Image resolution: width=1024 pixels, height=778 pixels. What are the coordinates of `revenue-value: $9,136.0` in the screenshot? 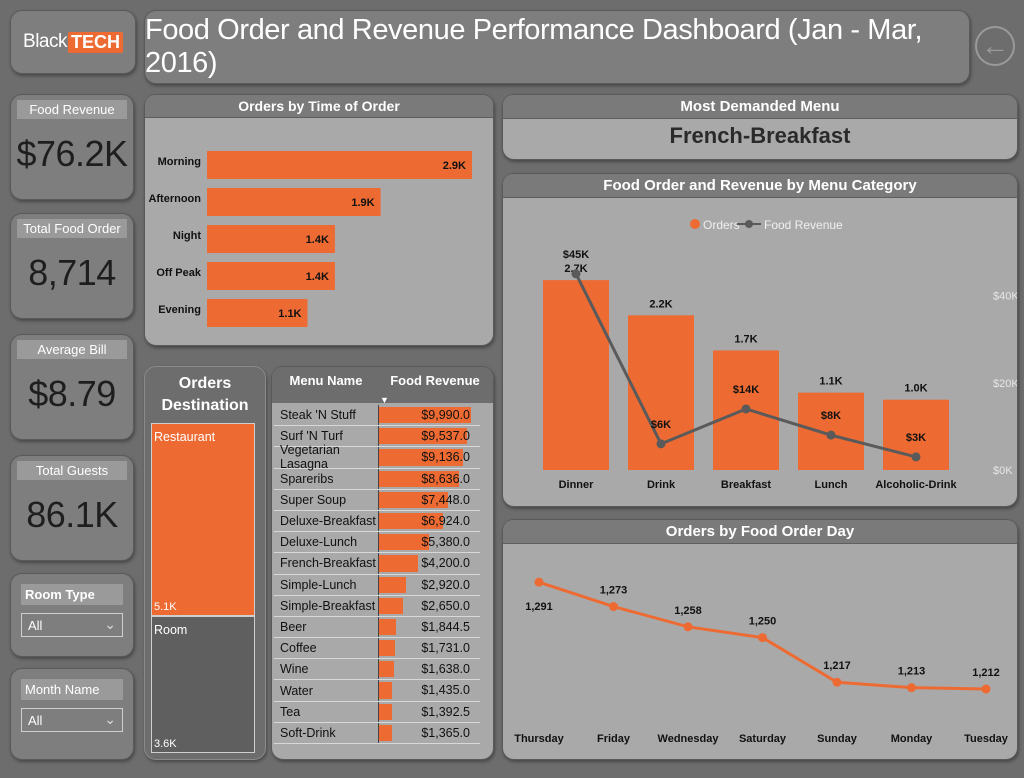 It's located at (445, 457).